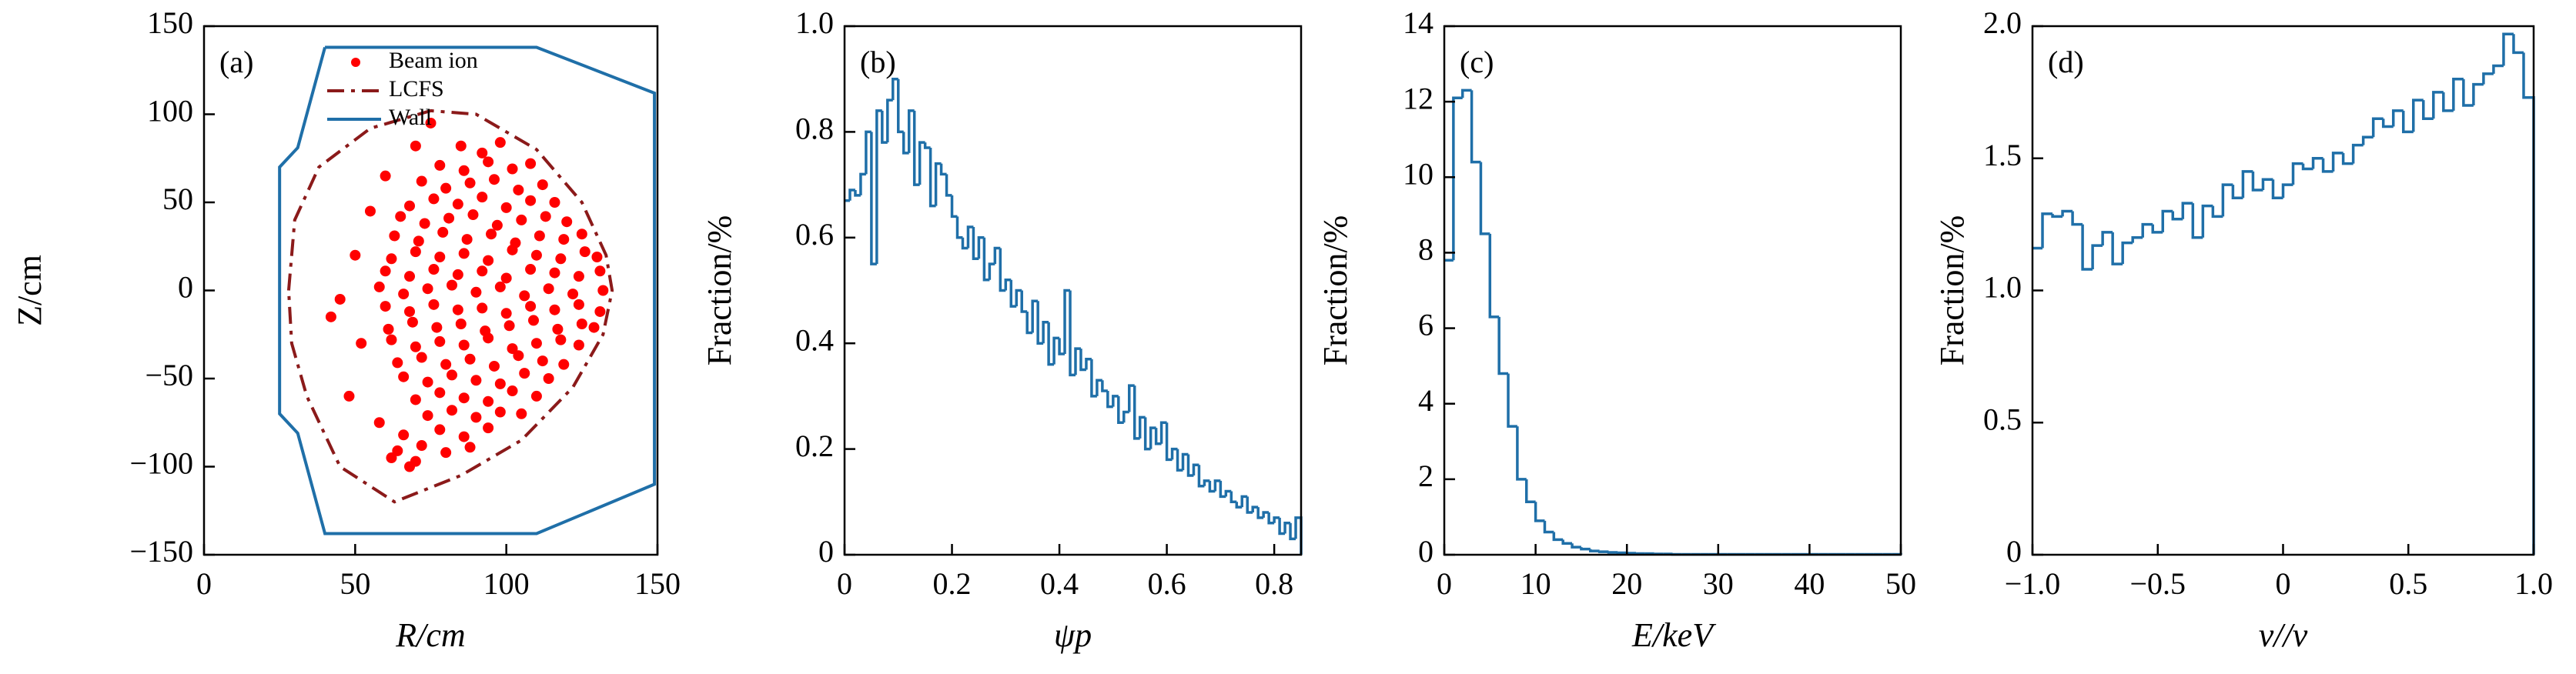 The height and width of the screenshot is (674, 2576). What do you see at coordinates (204, 583) in the screenshot?
I see `x-tick-label: 0` at bounding box center [204, 583].